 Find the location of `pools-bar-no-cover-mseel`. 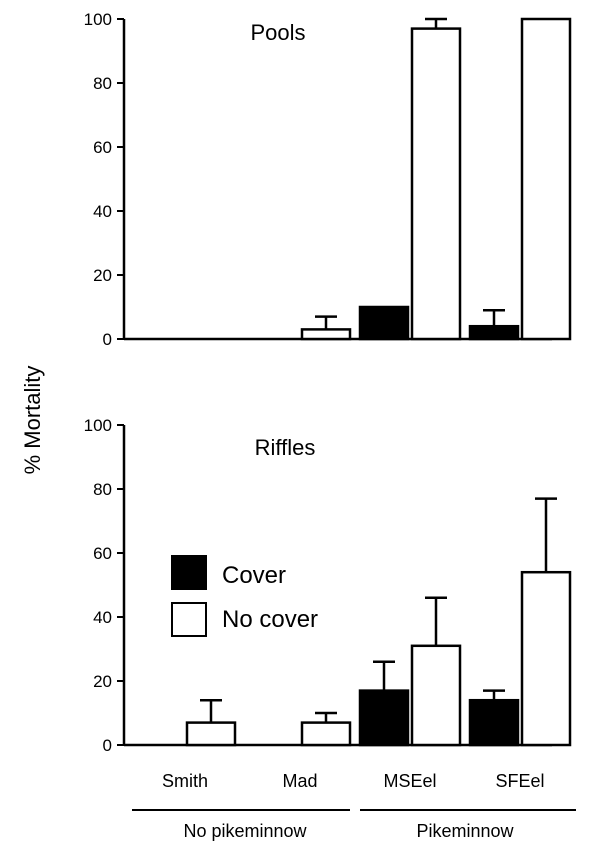

pools-bar-no-cover-mseel is located at coordinates (436, 184).